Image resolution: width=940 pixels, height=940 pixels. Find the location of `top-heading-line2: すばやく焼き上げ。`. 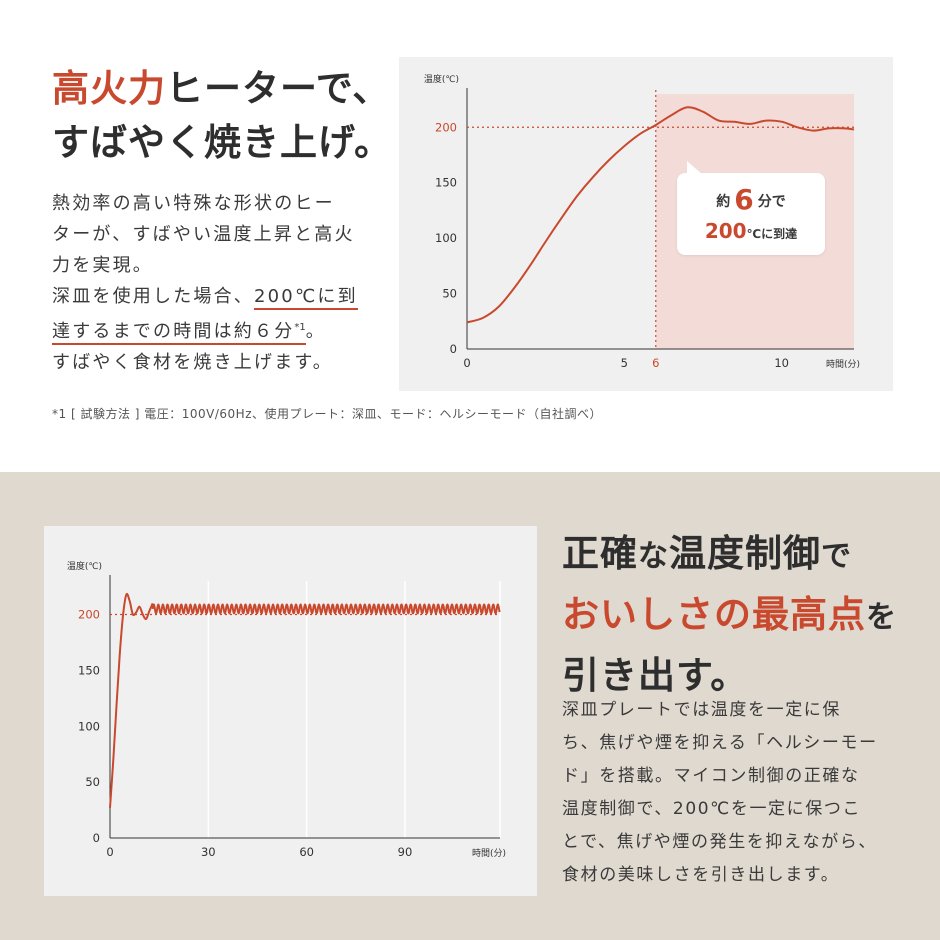

top-heading-line2: すばやく焼き上げ。 is located at coordinates (222, 142).